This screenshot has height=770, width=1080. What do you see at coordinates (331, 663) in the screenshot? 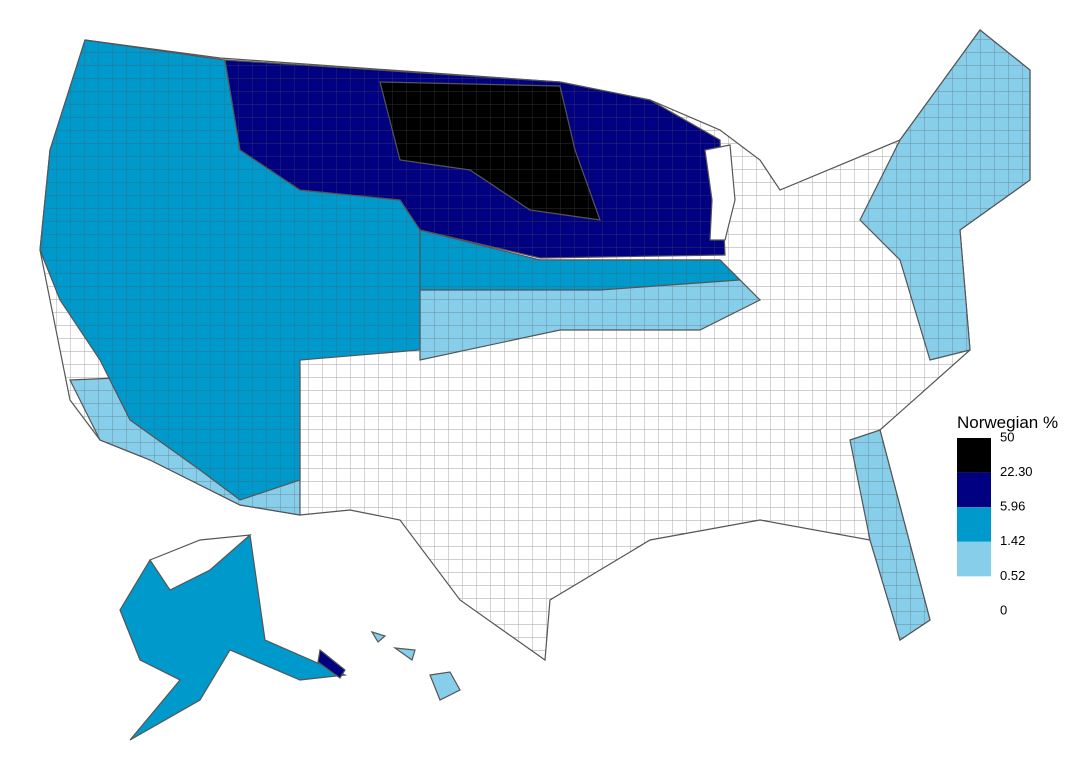
I see `alaska-panhandle` at bounding box center [331, 663].